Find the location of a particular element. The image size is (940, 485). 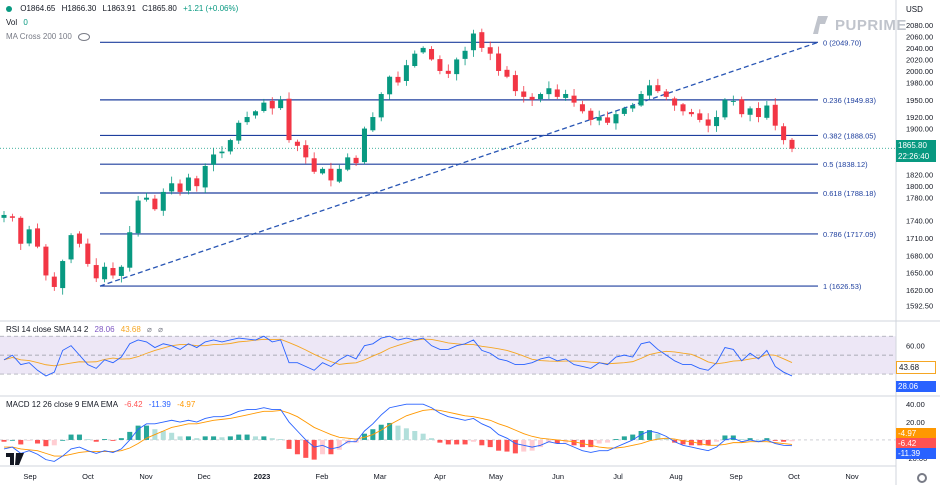

price-tick-label: 2060.00 is located at coordinates (919, 36).